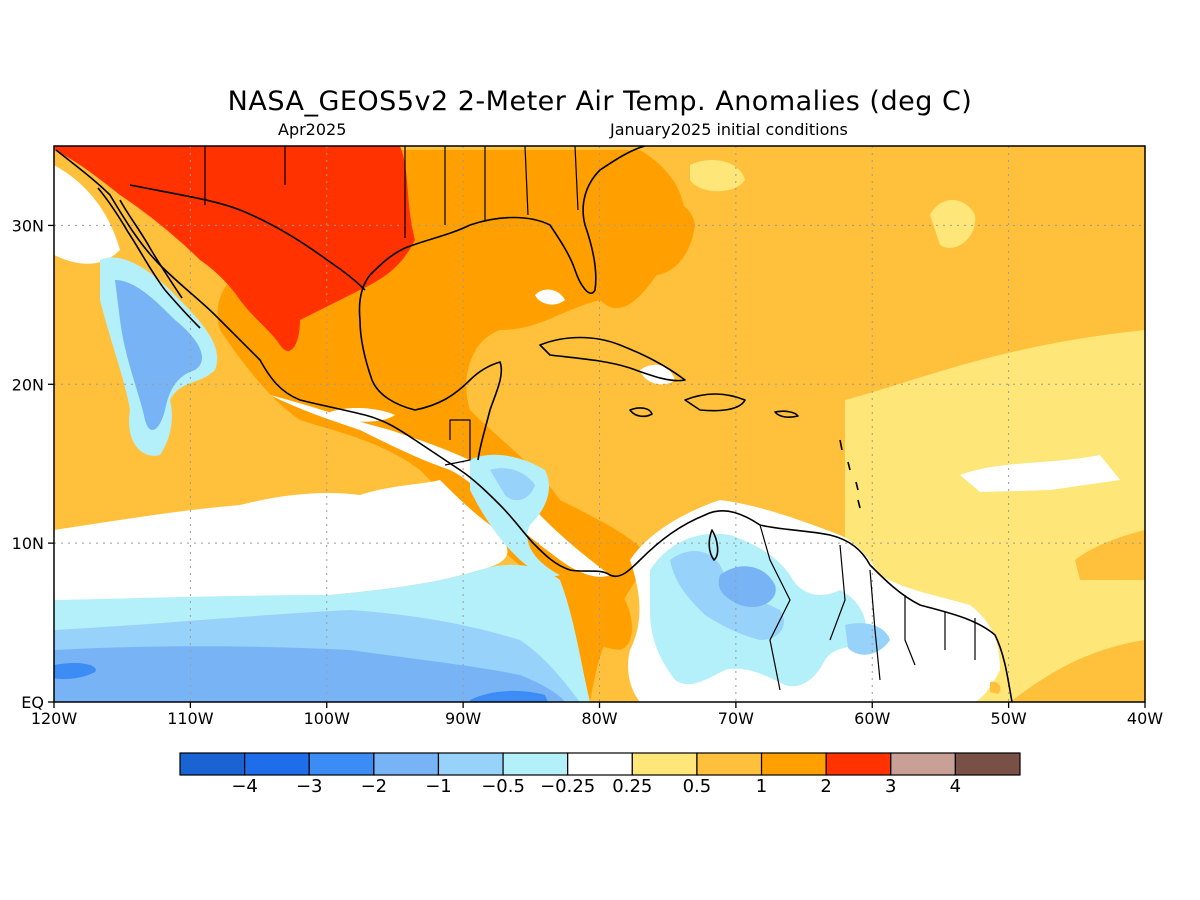 The image size is (1200, 900). What do you see at coordinates (327, 718) in the screenshot?
I see `x-tick-label: 100W` at bounding box center [327, 718].